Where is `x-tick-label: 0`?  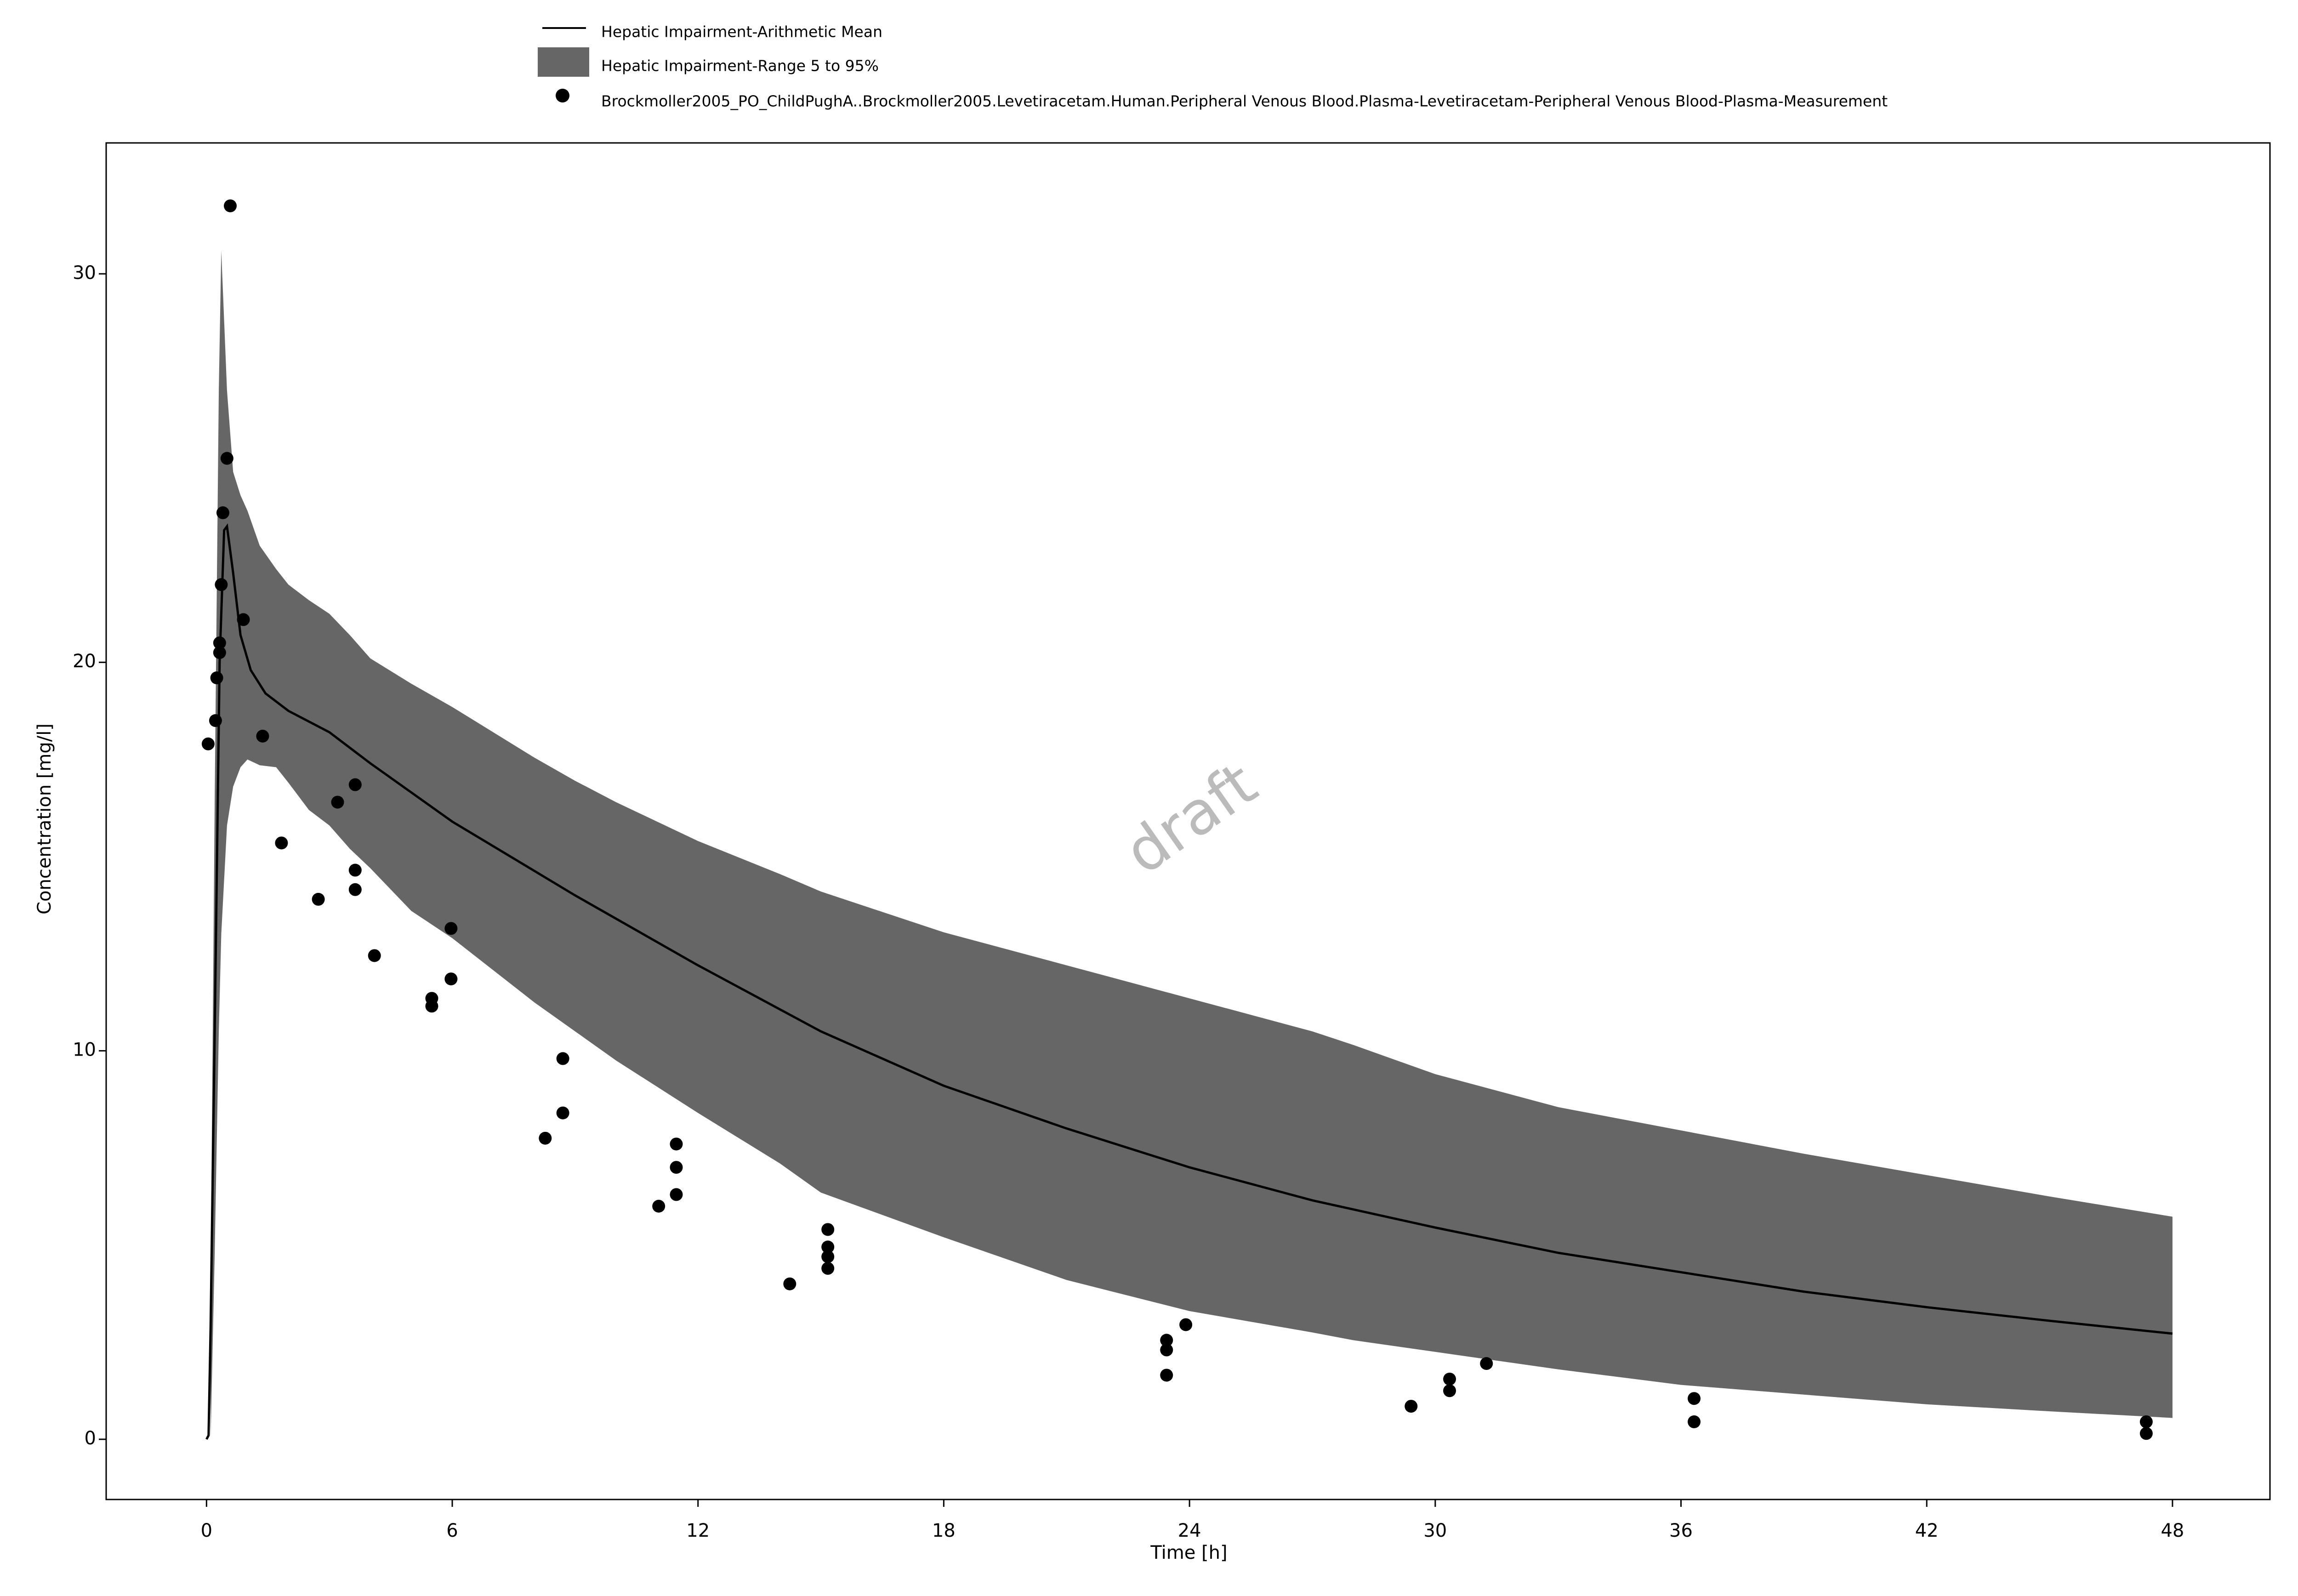
x-tick-label: 0 is located at coordinates (206, 1530).